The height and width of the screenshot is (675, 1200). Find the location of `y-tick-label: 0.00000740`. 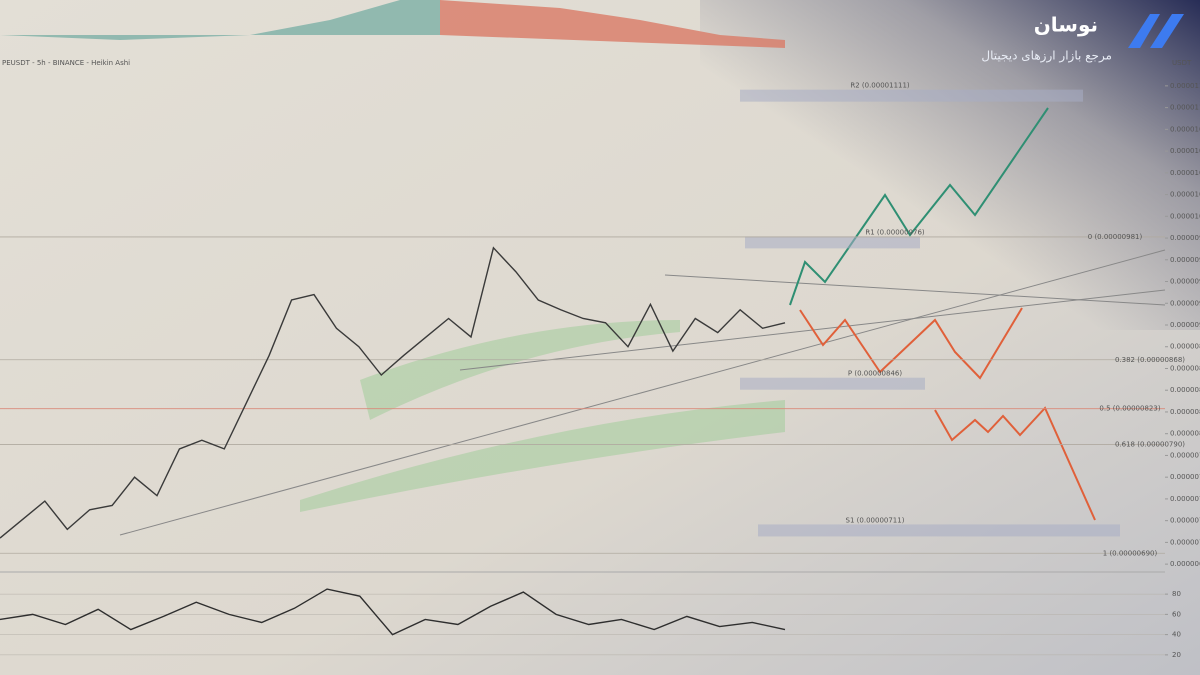

y-tick-label: 0.00000740 is located at coordinates (1185, 499).